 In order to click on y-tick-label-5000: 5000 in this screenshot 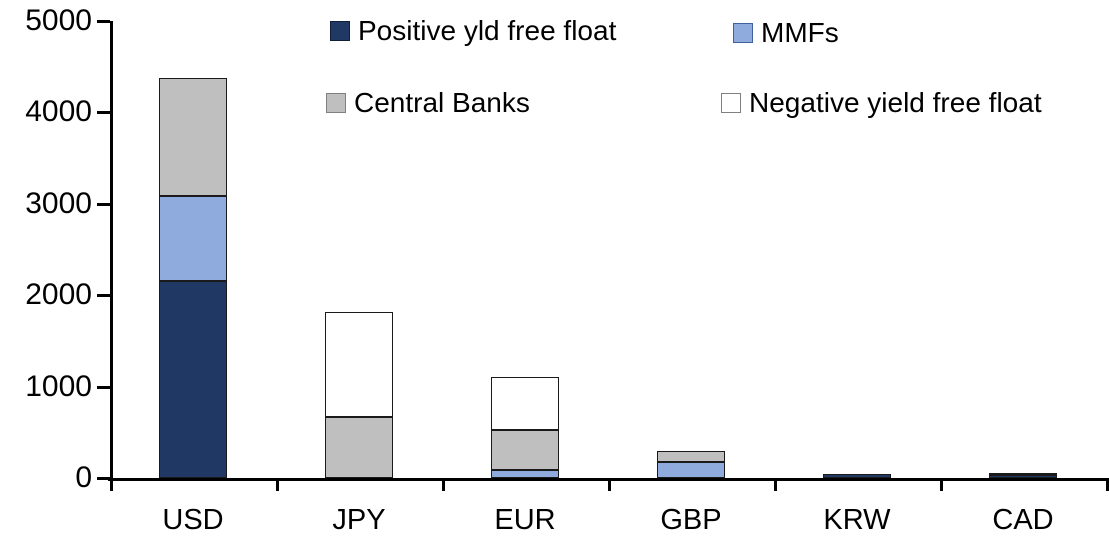, I will do `click(58, 20)`.